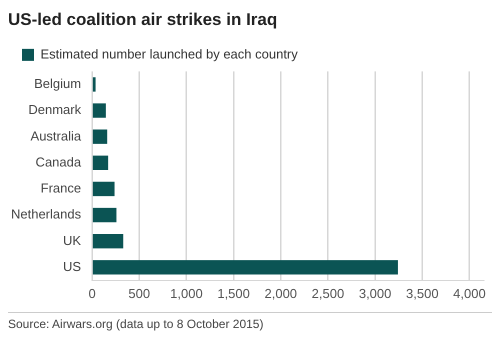  What do you see at coordinates (58, 84) in the screenshot?
I see `y-tick-label: Belgium` at bounding box center [58, 84].